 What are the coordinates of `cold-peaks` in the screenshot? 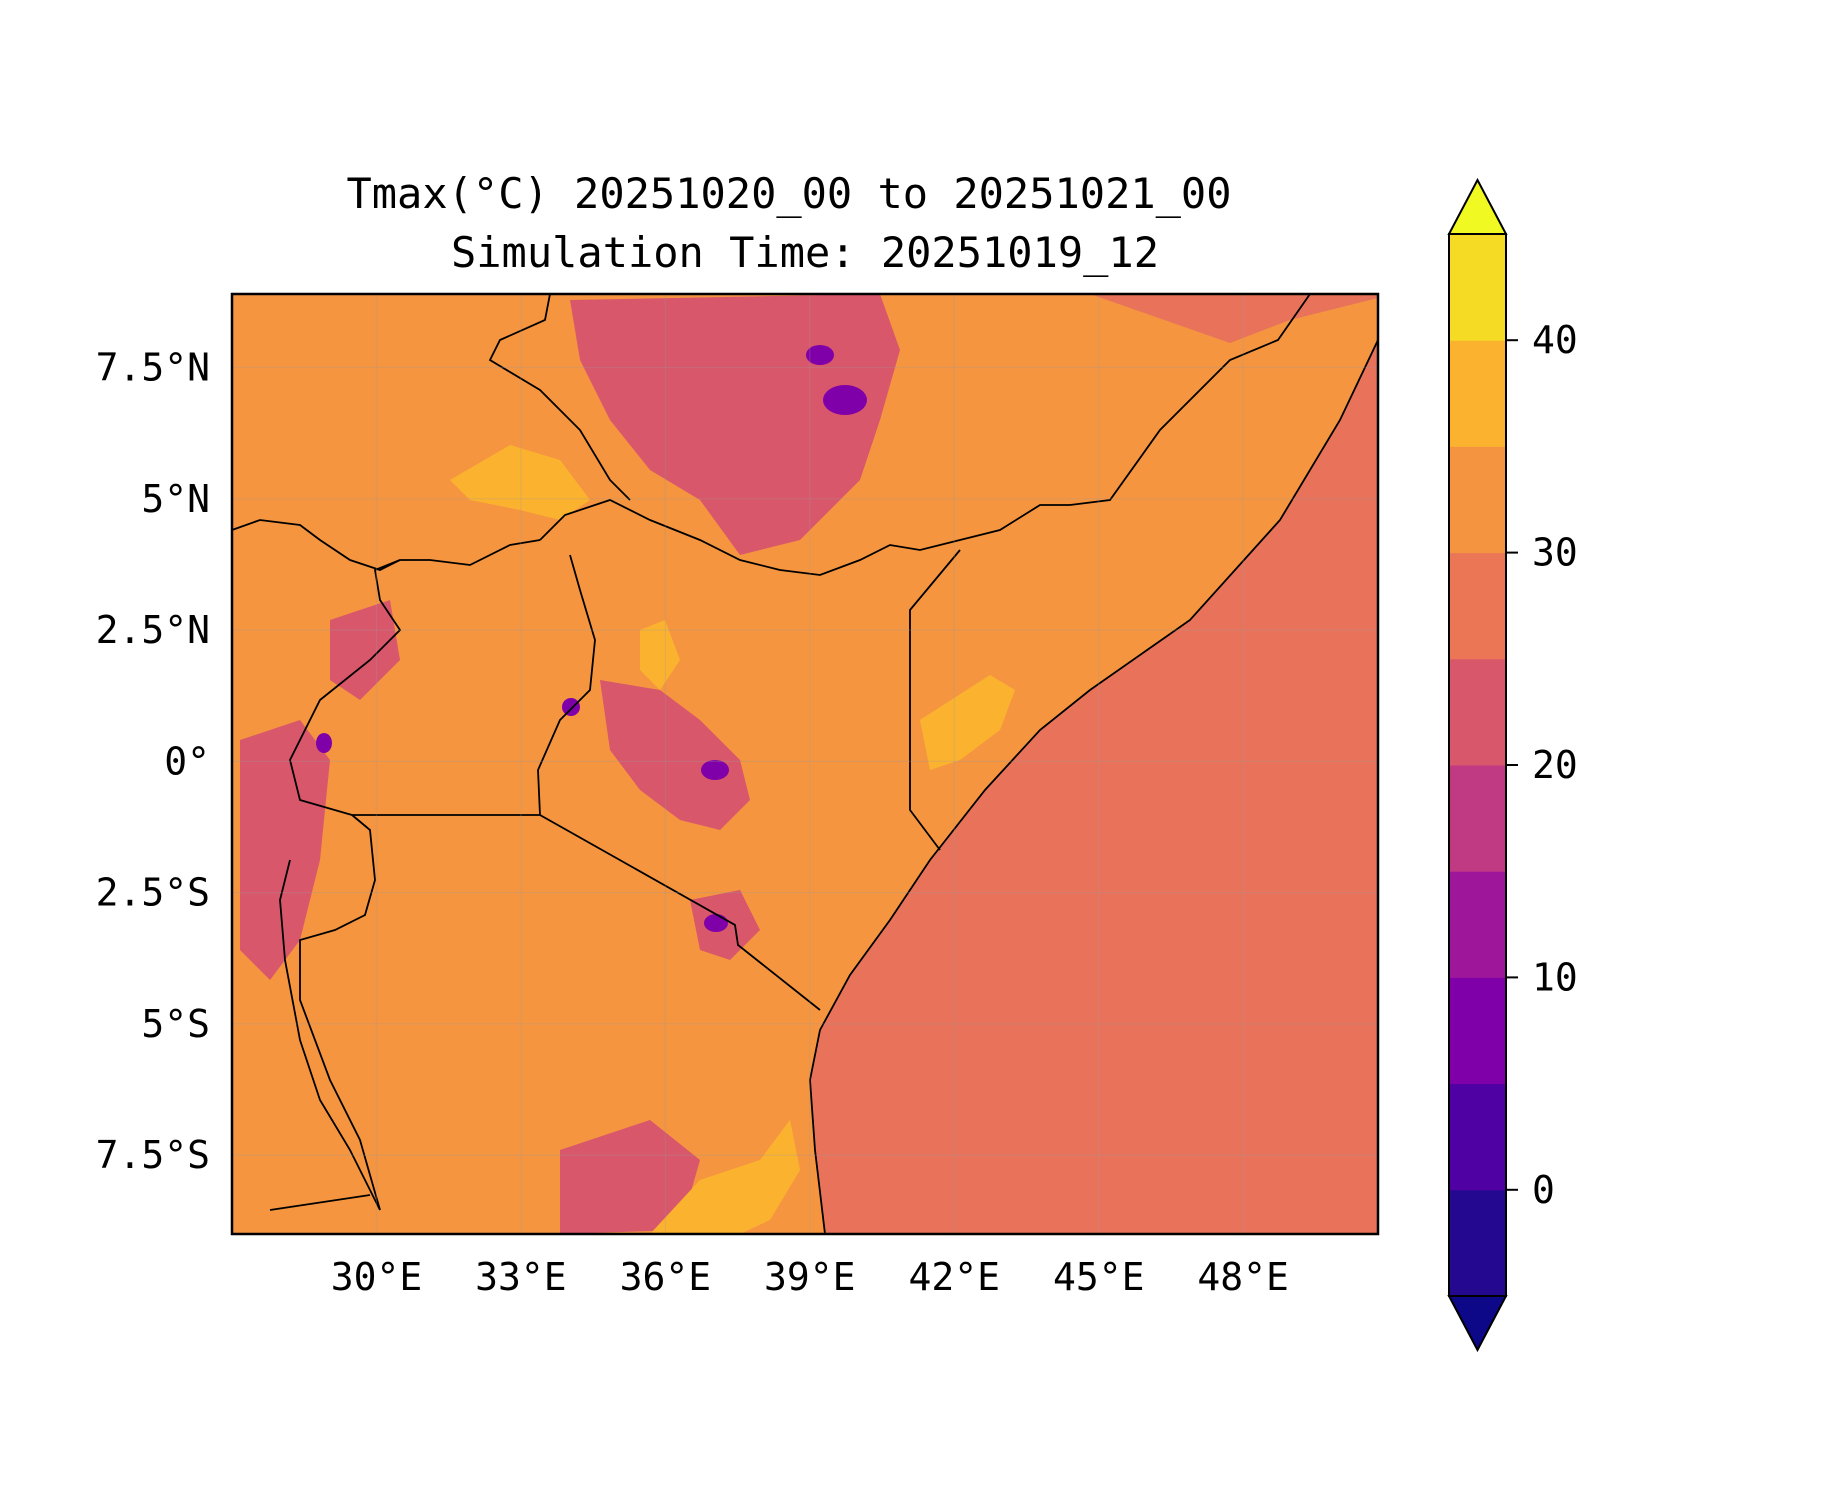 It's located at (591, 638).